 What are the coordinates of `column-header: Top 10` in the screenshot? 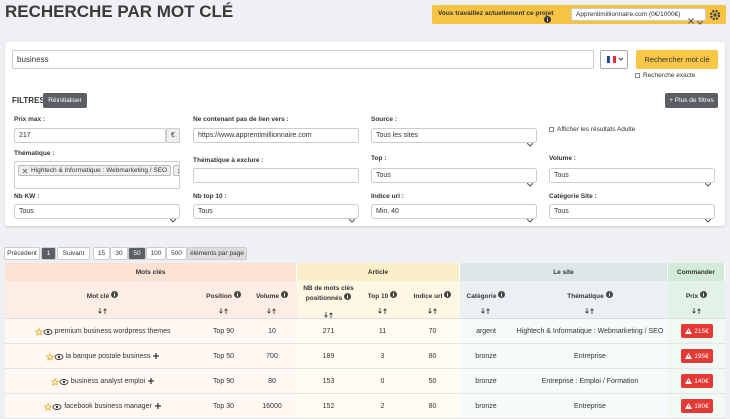 It's located at (382, 296).